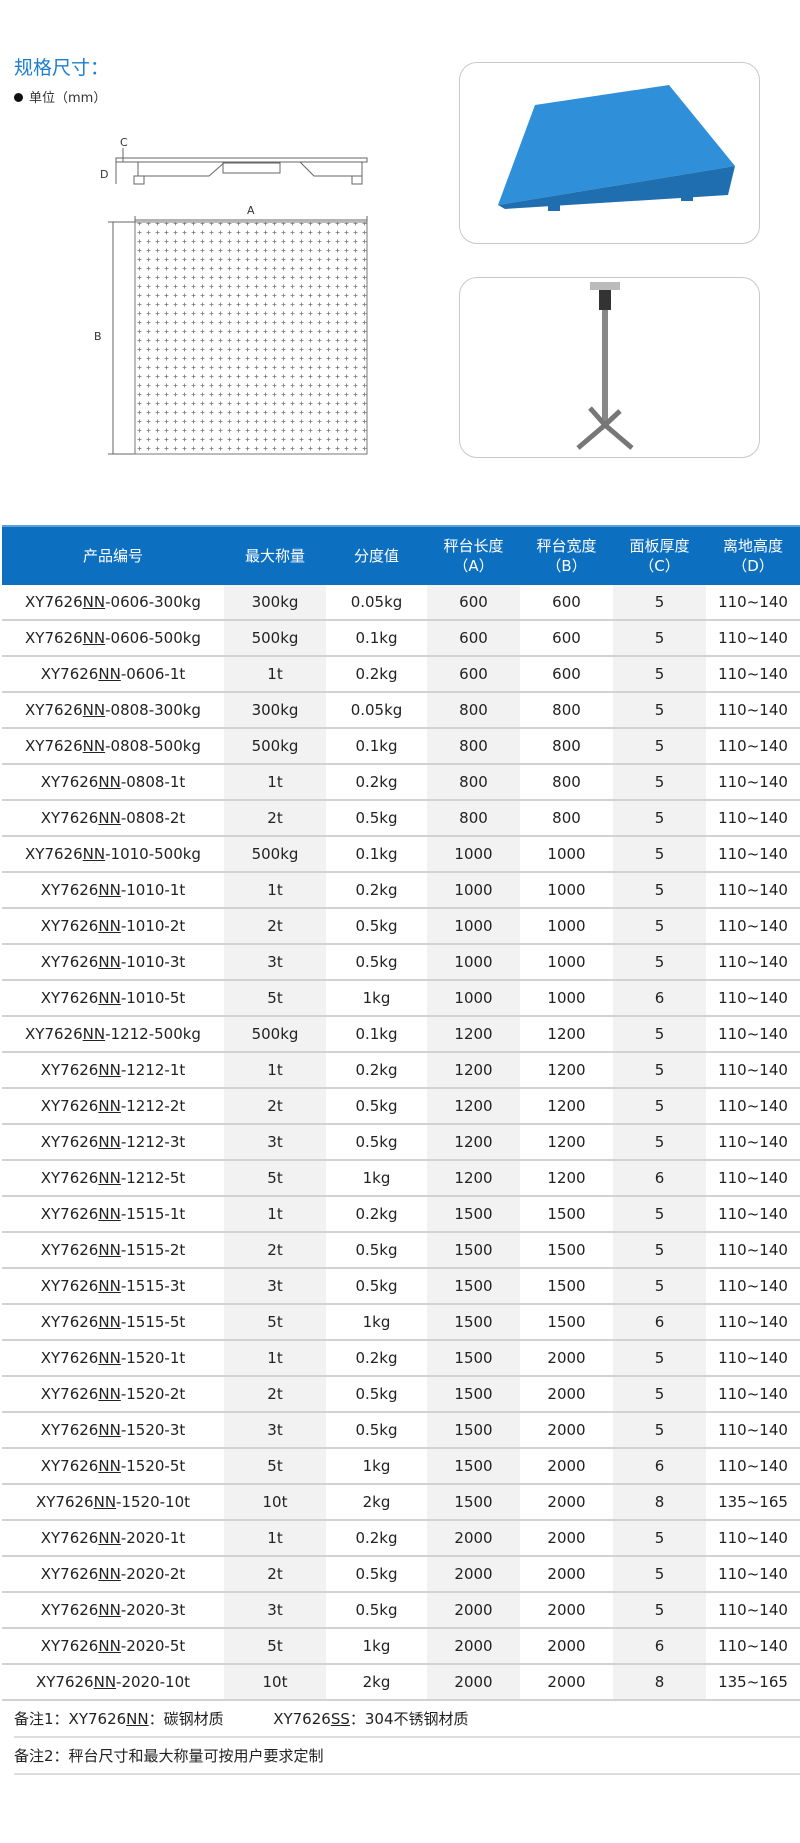 The image size is (800, 1843). What do you see at coordinates (275, 1142) in the screenshot?
I see `table-cell: 3t` at bounding box center [275, 1142].